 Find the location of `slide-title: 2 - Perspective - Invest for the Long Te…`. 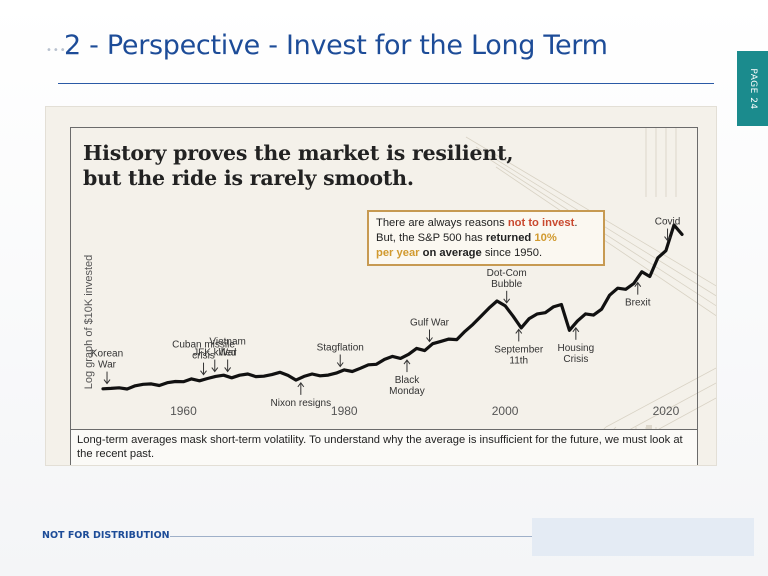

slide-title: 2 - Perspective - Invest for the Long Te… is located at coordinates (336, 45).